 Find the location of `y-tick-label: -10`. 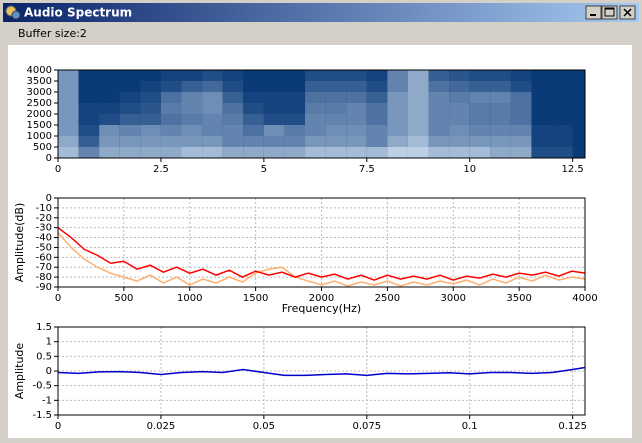

y-tick-label: -10 is located at coordinates (44, 208).